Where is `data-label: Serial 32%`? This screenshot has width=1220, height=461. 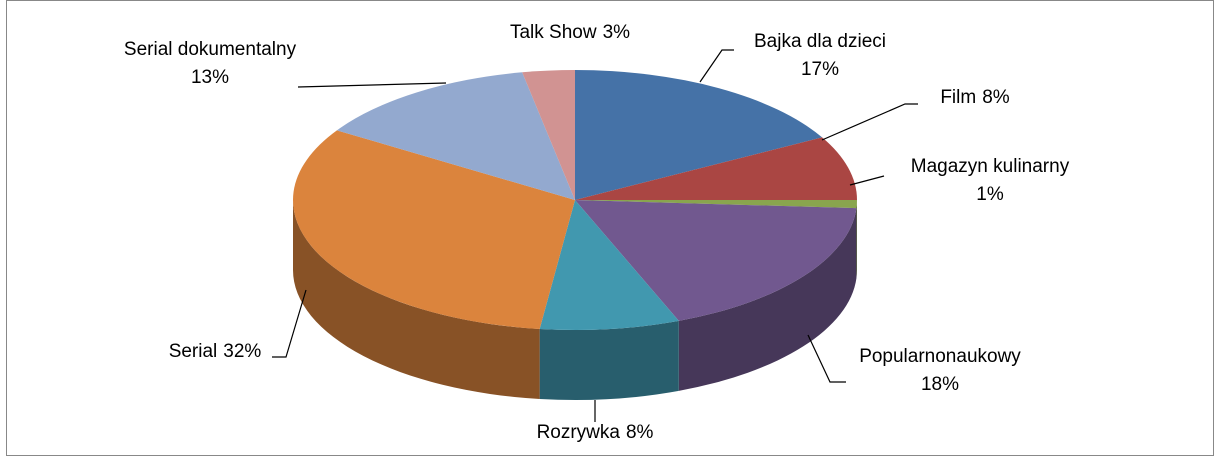
data-label: Serial 32% is located at coordinates (215, 351).